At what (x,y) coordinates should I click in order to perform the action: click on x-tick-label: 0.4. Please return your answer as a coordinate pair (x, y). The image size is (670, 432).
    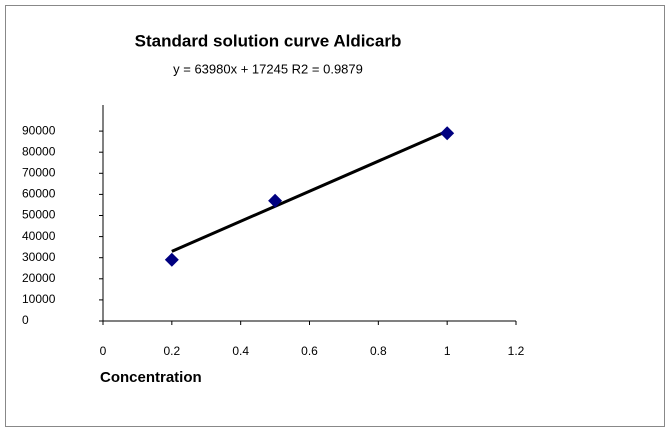
    Looking at the image, I should click on (240, 351).